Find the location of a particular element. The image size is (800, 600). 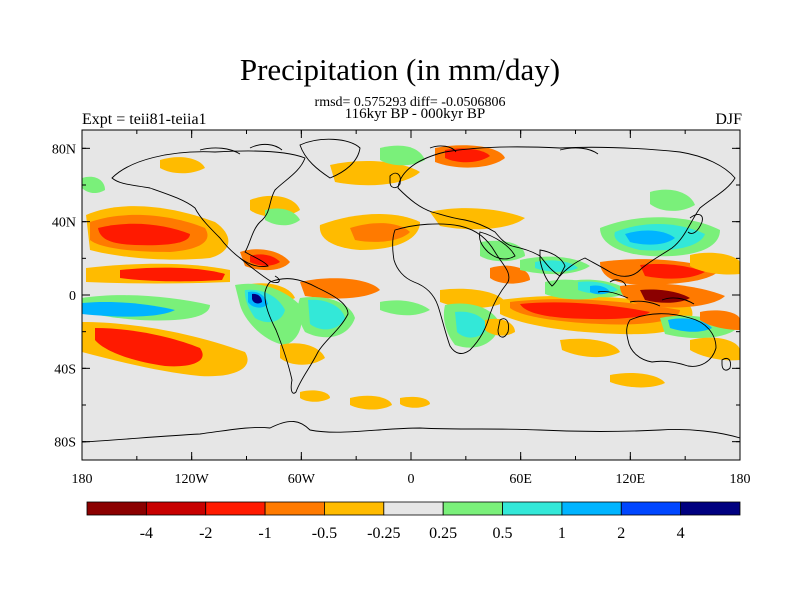

x-tick-label: 120W is located at coordinates (192, 479).